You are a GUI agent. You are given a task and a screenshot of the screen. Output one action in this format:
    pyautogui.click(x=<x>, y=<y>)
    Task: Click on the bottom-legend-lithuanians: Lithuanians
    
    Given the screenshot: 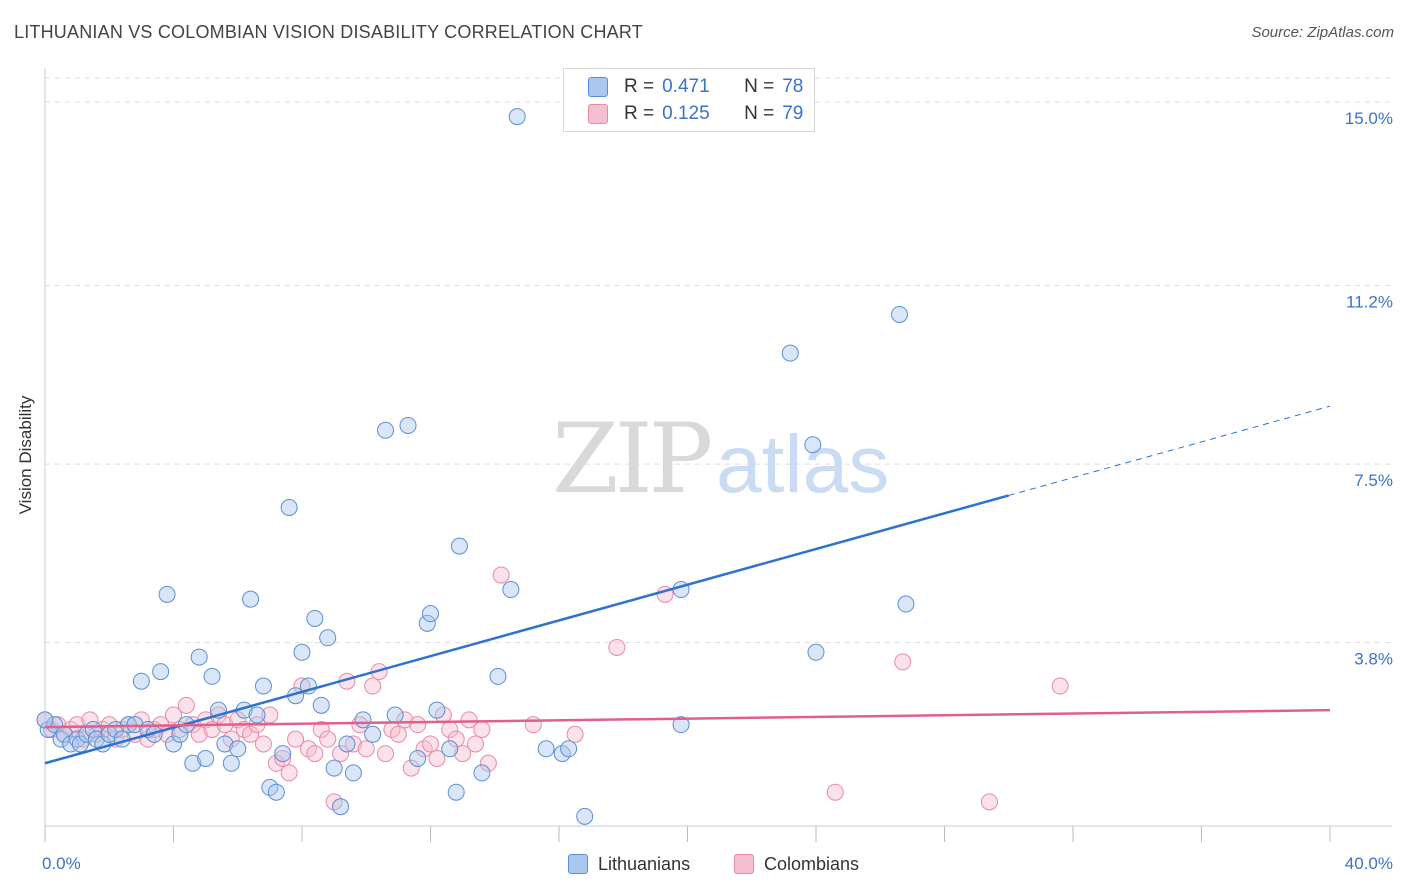 What is the action you would take?
    pyautogui.click(x=629, y=864)
    